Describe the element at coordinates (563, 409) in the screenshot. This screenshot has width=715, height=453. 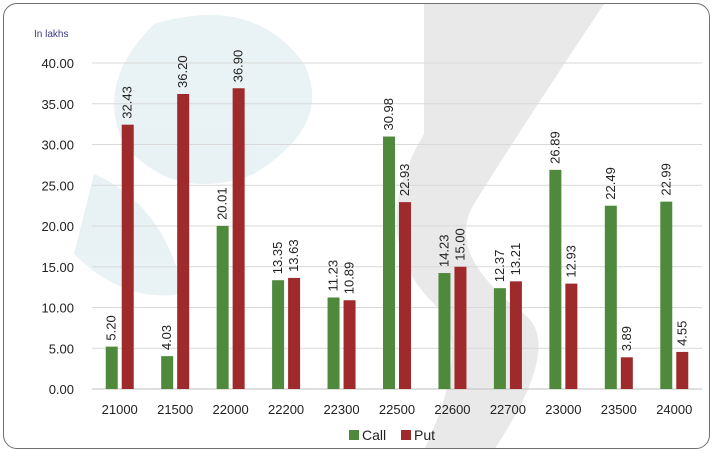
I see `x-tick-label: 23000` at that location.